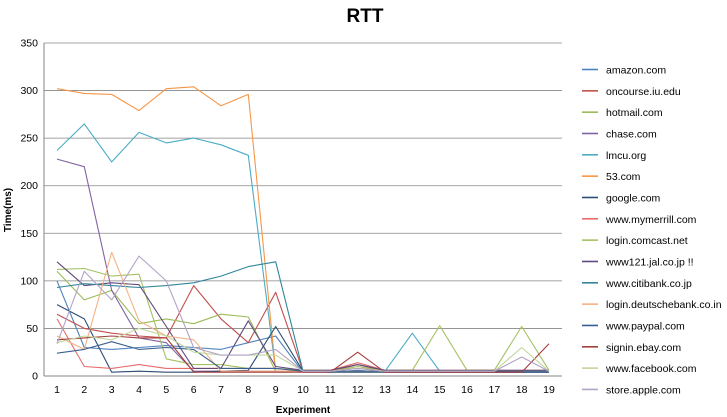  What do you see at coordinates (32, 329) in the screenshot?
I see `y-tick-label: 50` at bounding box center [32, 329].